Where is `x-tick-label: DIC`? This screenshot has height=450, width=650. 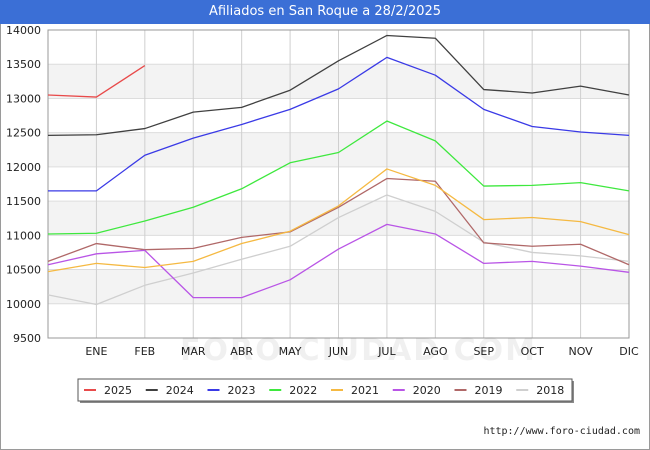
x-tick-label: DIC is located at coordinates (629, 351).